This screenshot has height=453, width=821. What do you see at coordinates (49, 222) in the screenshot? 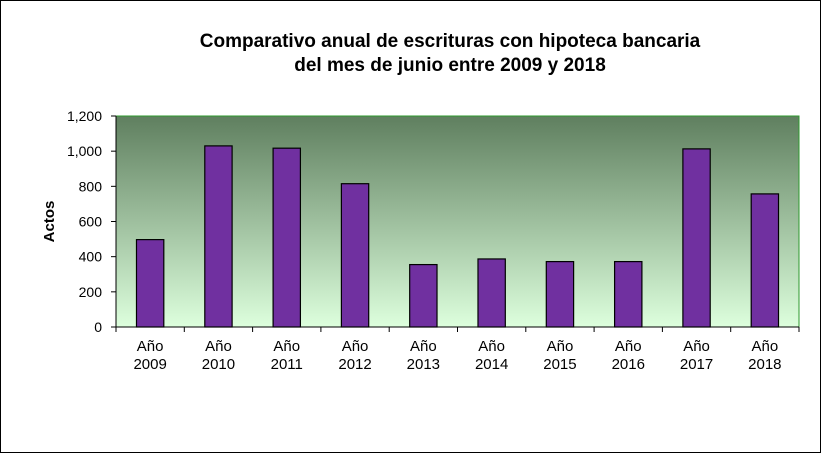
I see `y-axis-label: Actos` at bounding box center [49, 222].